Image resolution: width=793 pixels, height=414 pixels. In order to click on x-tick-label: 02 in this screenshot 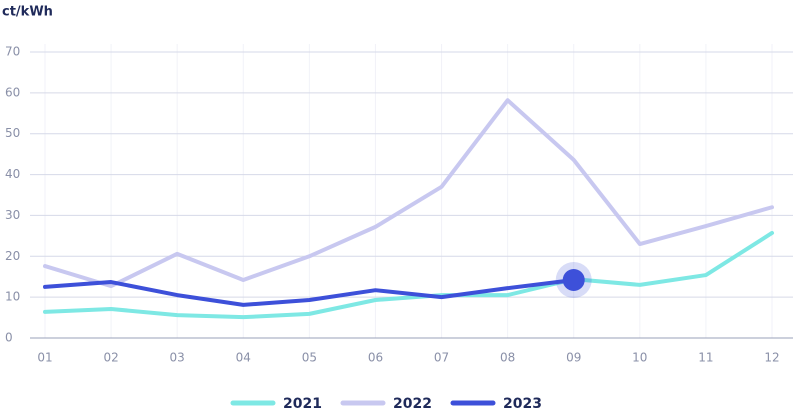, I will do `click(110, 358)`.